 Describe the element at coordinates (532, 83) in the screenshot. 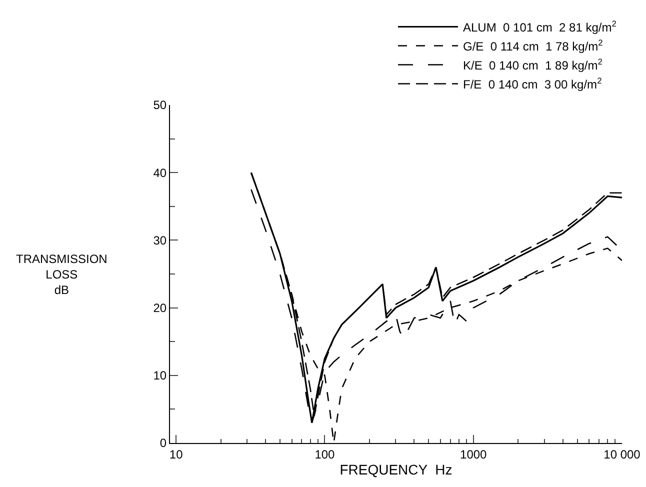

I see `legend-label: F/E 0 140 cm 3 00 kg/m$^{2}$` at that location.